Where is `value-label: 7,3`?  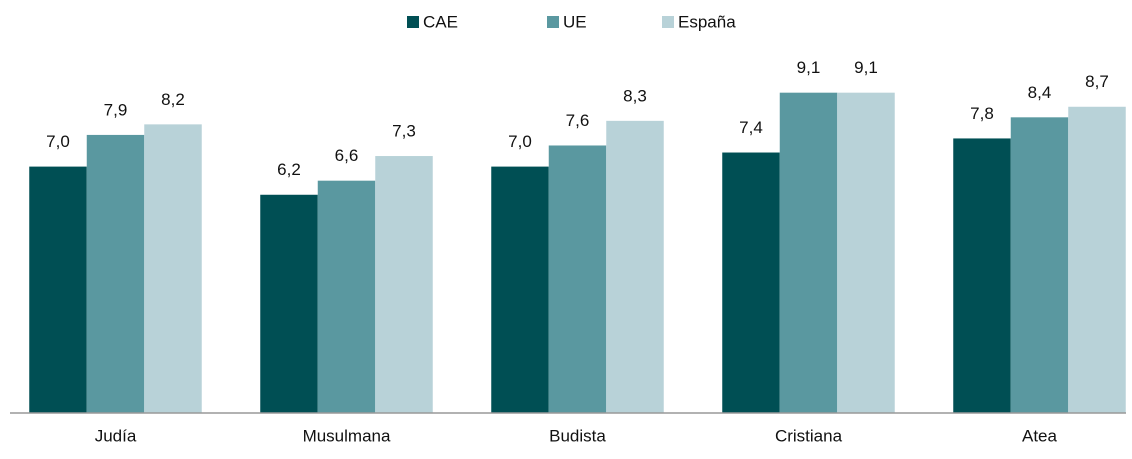
value-label: 7,3 is located at coordinates (404, 131).